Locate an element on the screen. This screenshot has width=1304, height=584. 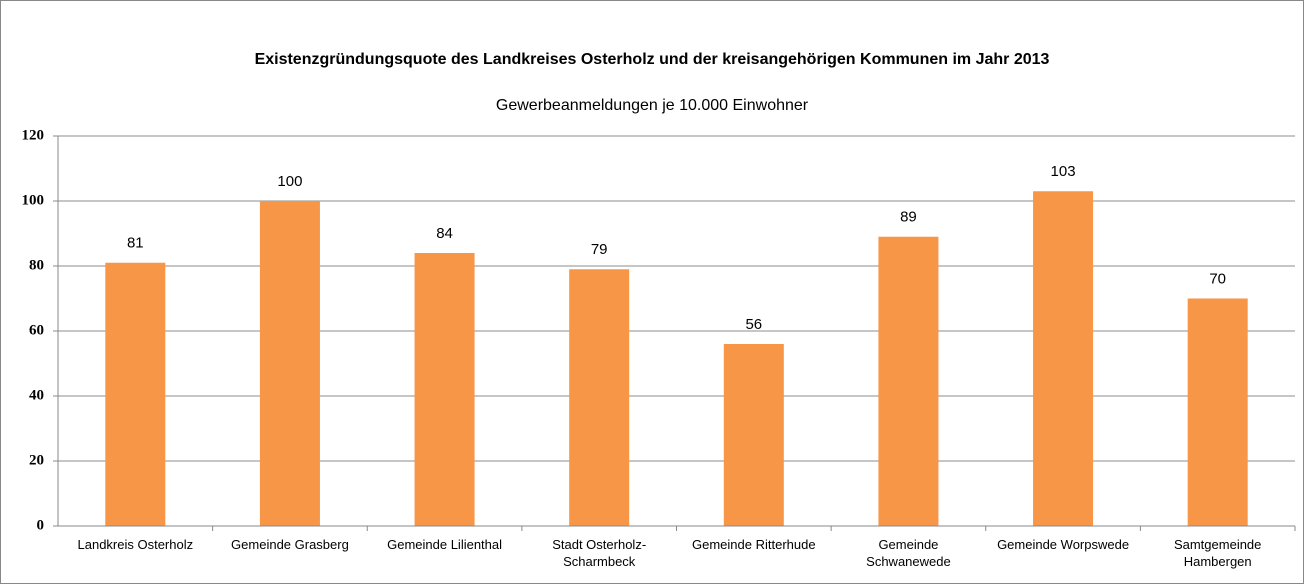
x-tick-label: Gemeinde Lilienthal is located at coordinates (445, 544).